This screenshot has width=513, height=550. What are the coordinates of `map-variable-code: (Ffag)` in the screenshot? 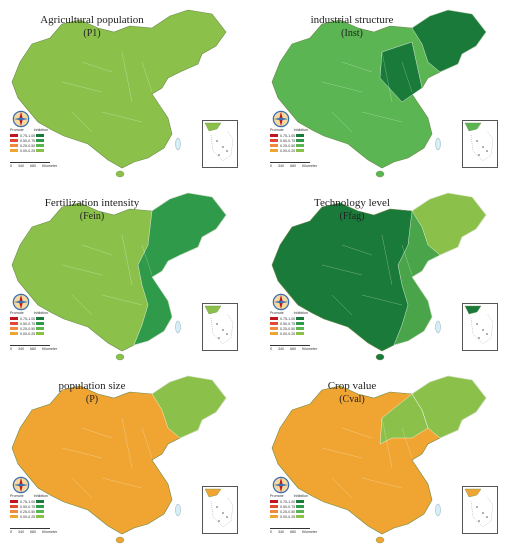 It's located at (352, 216).